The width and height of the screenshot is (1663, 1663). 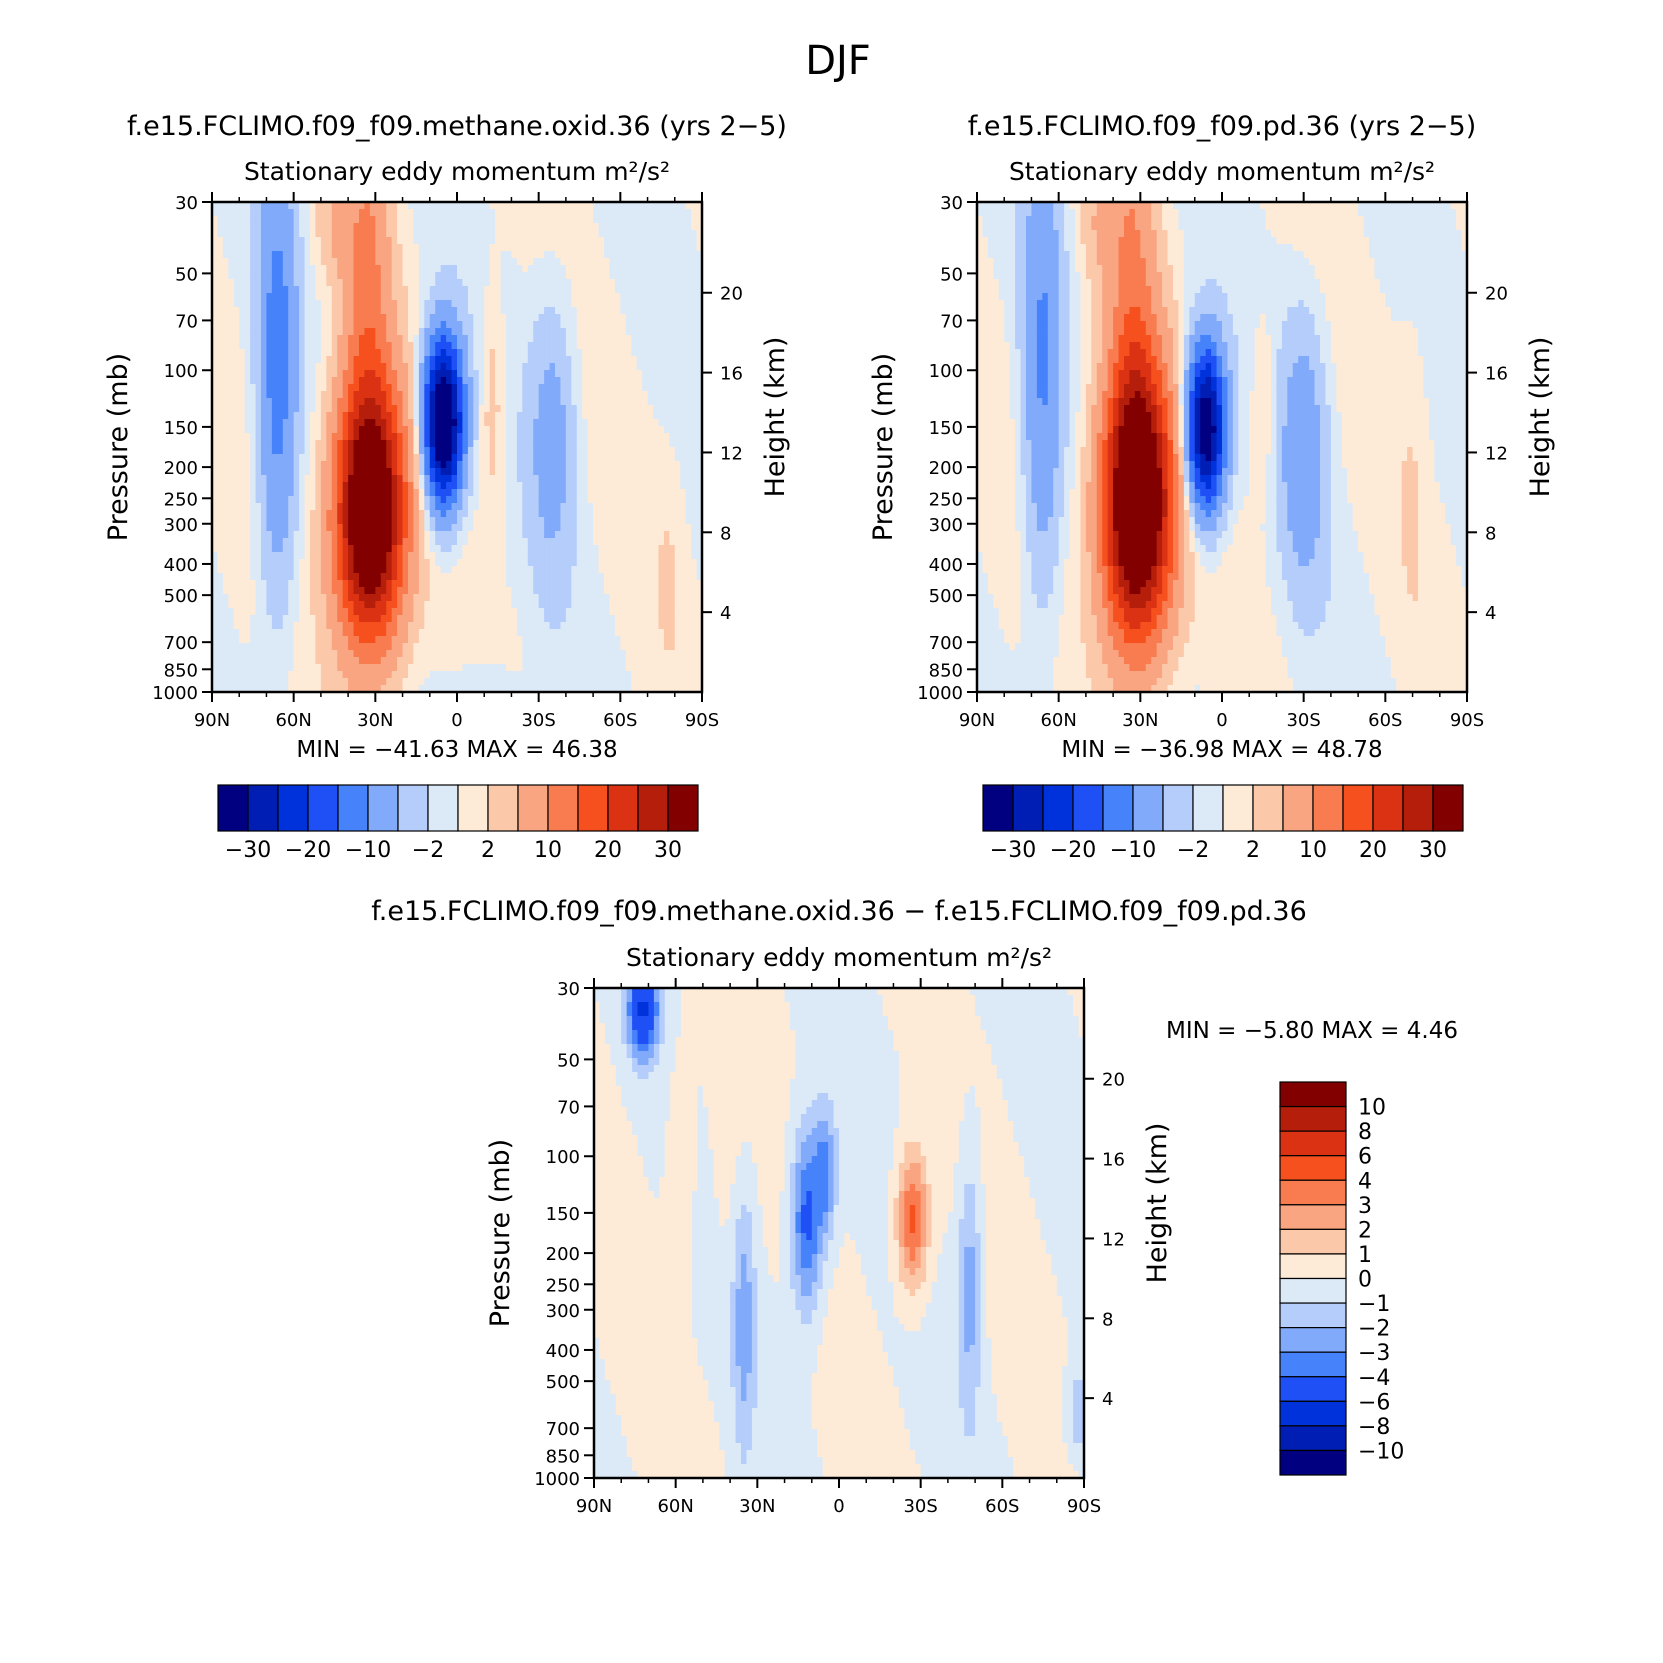 I want to click on y-tick-label: 70, so click(x=186, y=321).